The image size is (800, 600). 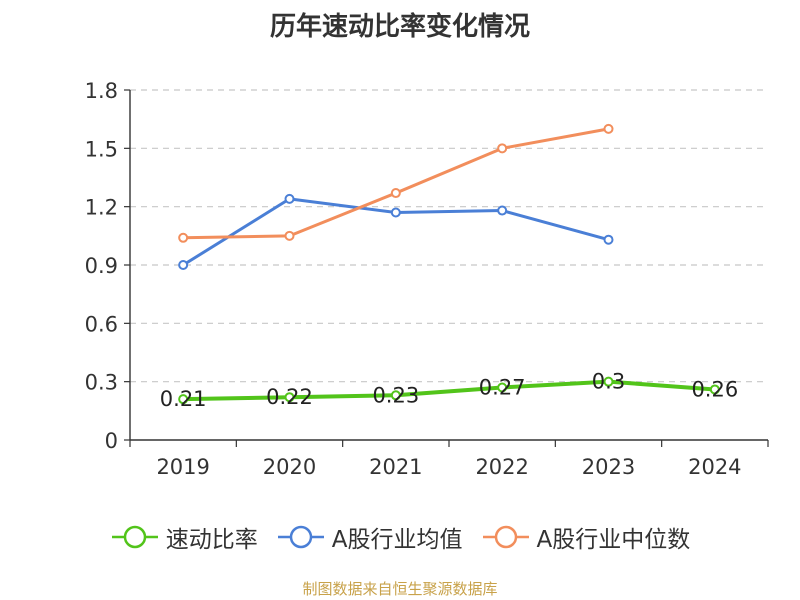 What do you see at coordinates (501, 467) in the screenshot?
I see `x-tick-label: 2022` at bounding box center [501, 467].